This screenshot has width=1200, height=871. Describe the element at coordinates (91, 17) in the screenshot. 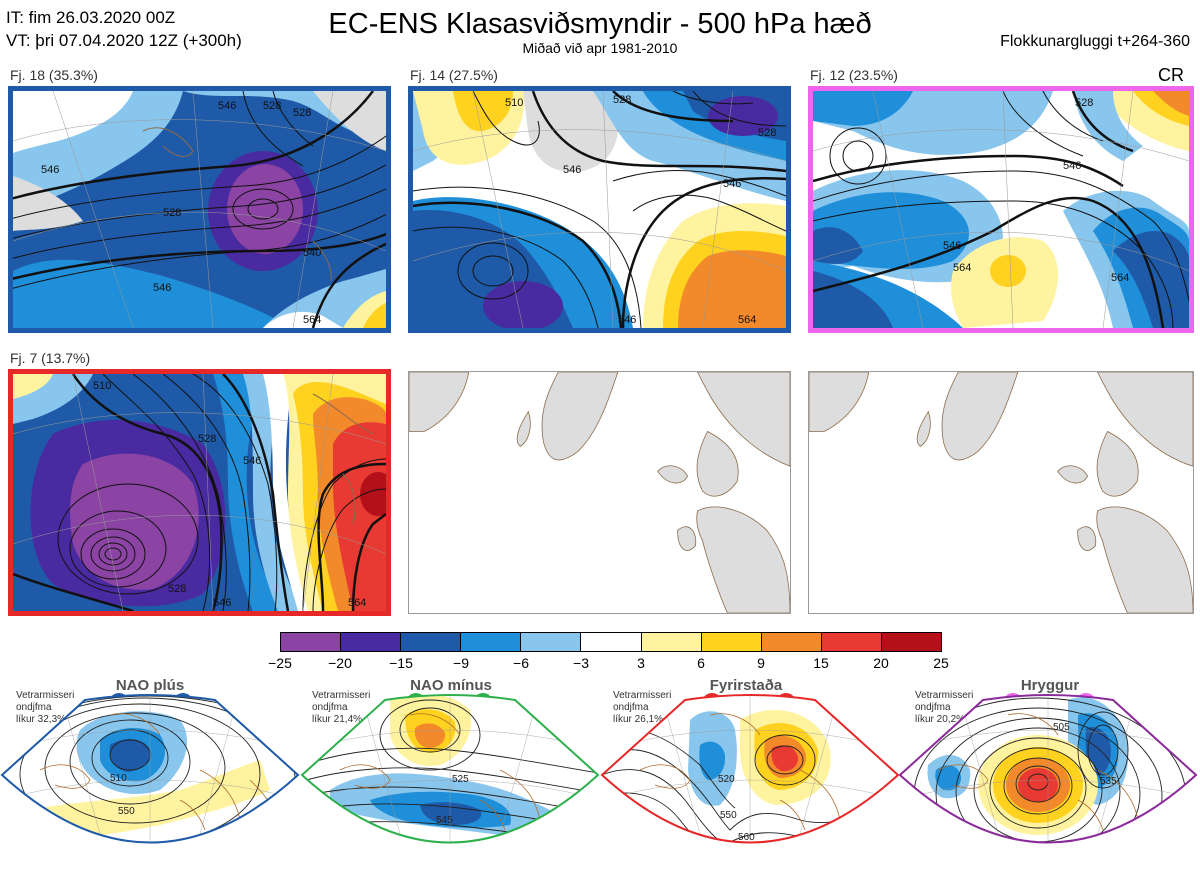

I see `initial-time: IT: fim 26.03.2020 00Z` at that location.